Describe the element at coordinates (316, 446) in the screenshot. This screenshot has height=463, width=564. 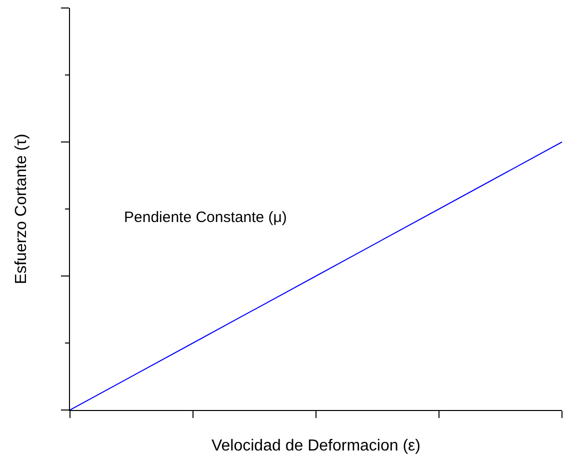
I see `x-axis-title: Velocidad de Deformacion (ε)` at that location.